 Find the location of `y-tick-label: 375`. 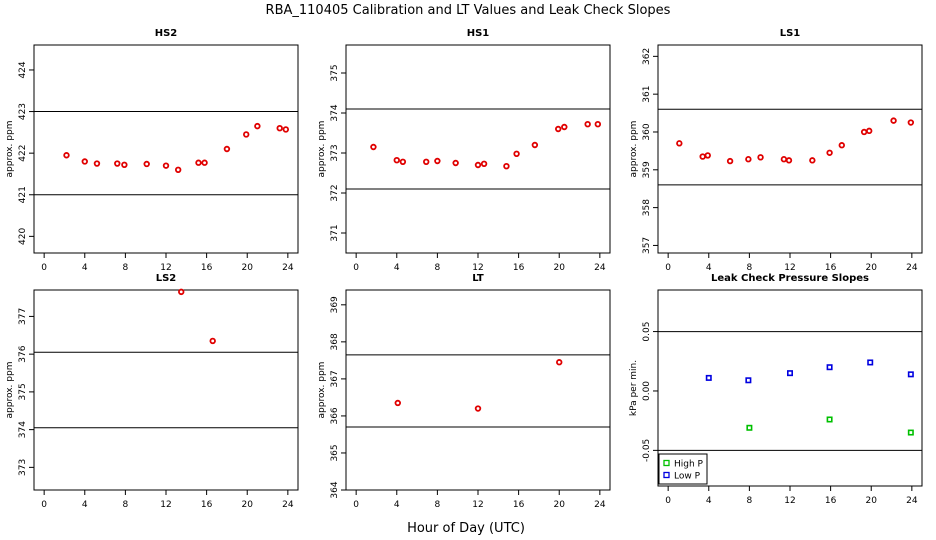

y-tick-label: 375 is located at coordinates (335, 72).